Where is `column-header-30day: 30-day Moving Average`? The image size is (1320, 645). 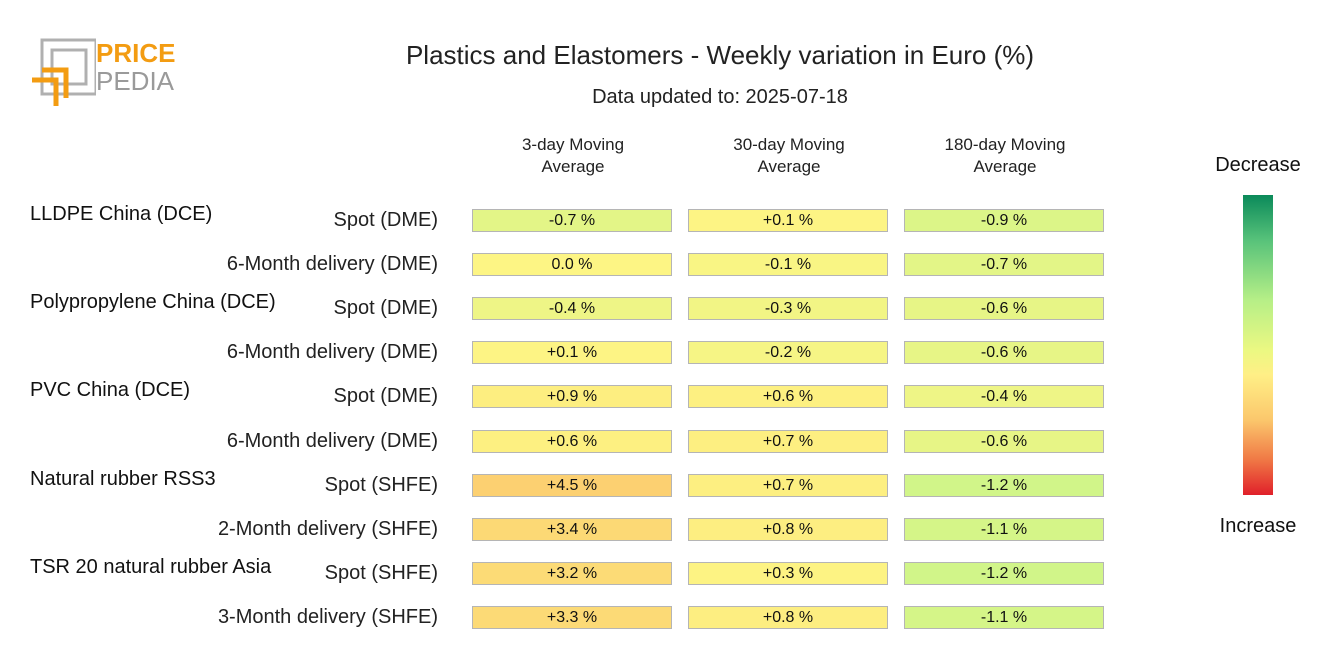
column-header-30day: 30-day Moving Average is located at coordinates (789, 156).